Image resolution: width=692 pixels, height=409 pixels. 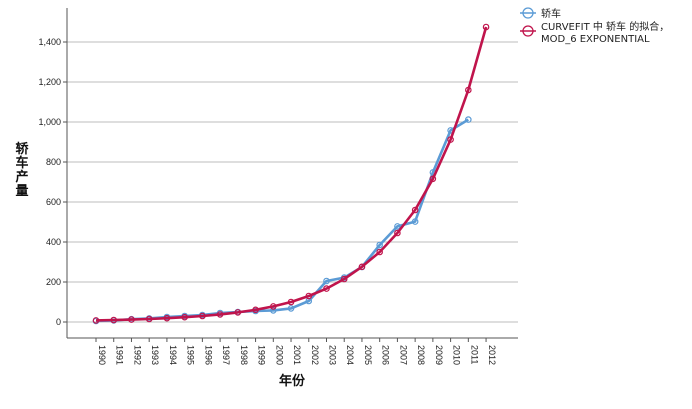 I want to click on y-tick-label: 1,400, so click(x=49, y=42).